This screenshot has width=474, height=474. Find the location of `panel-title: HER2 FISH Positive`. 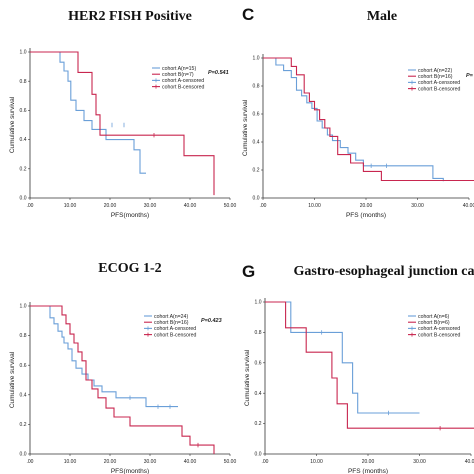

panel-title: HER2 FISH Positive is located at coordinates (130, 16).